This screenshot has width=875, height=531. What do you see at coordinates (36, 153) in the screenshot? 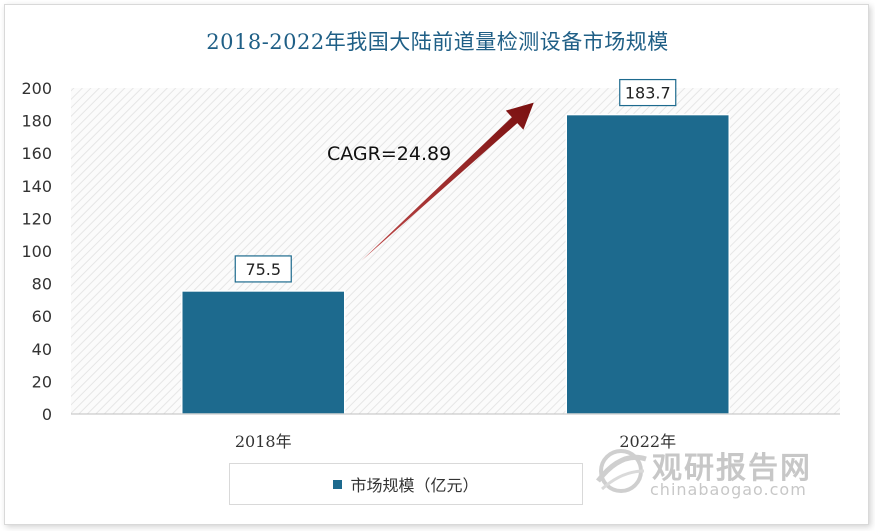
I see `y-tick-label: 160` at bounding box center [36, 153].